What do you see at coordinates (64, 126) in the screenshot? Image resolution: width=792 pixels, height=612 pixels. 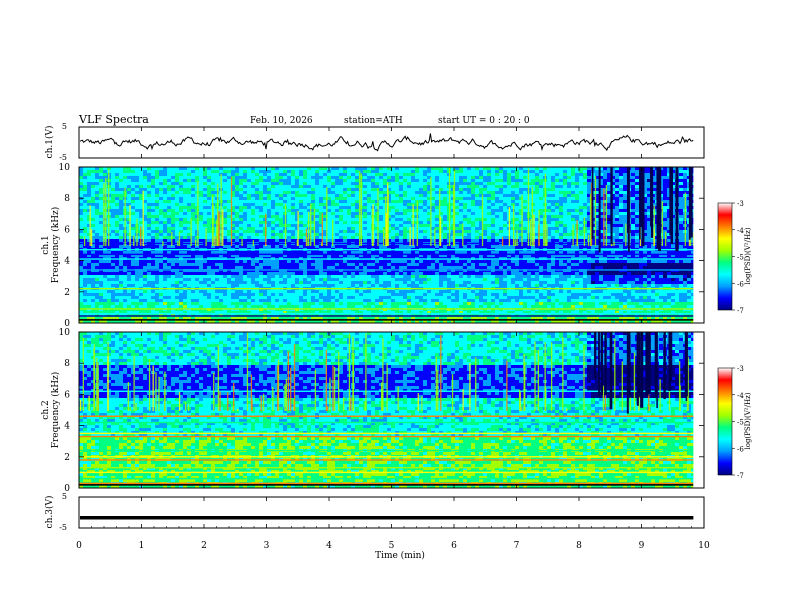 I see `ch1-ytick-top: 5` at bounding box center [64, 126].